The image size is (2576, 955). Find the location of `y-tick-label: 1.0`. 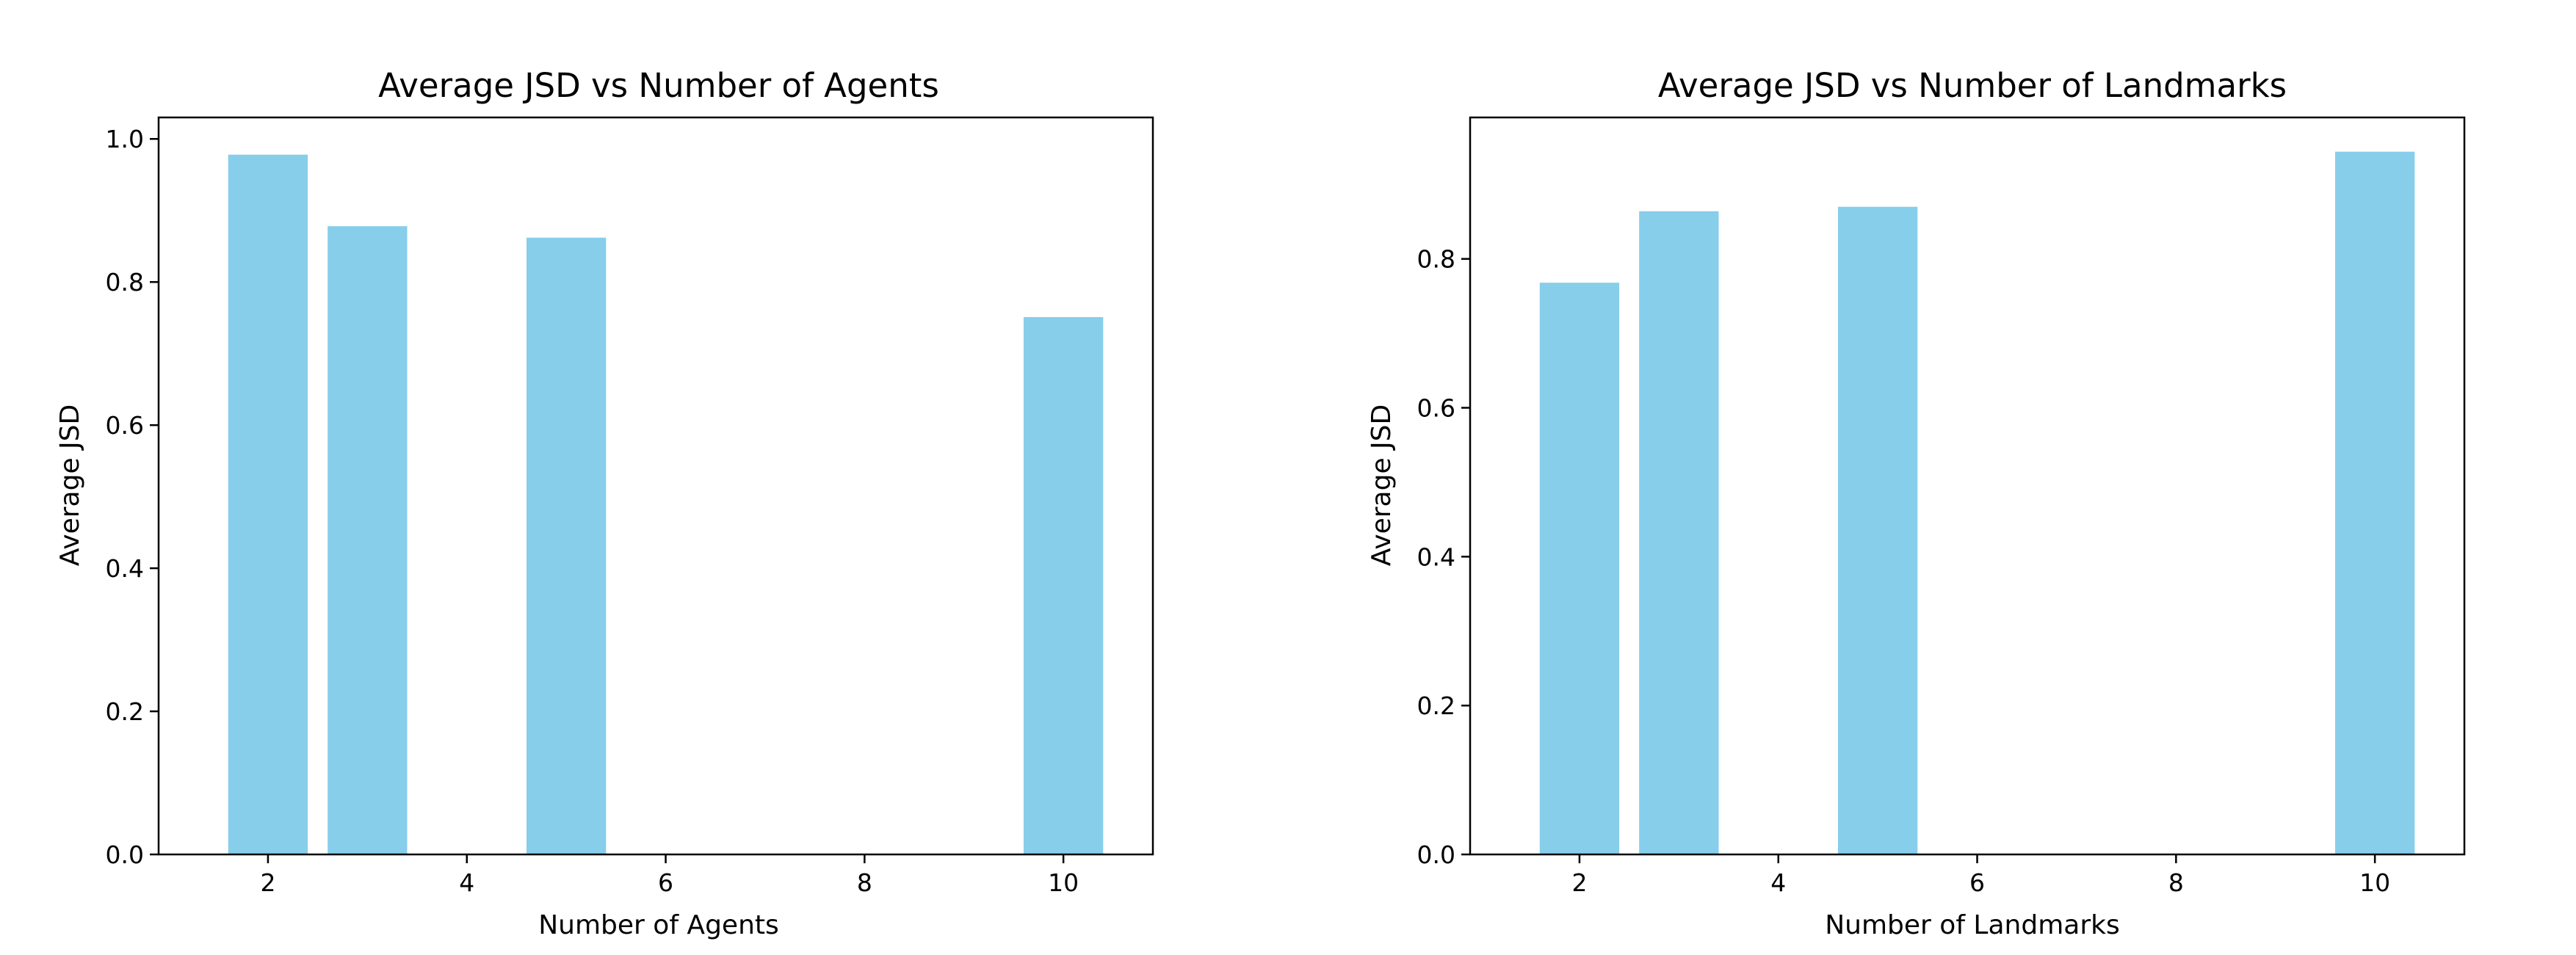

y-tick-label: 1.0 is located at coordinates (125, 139).